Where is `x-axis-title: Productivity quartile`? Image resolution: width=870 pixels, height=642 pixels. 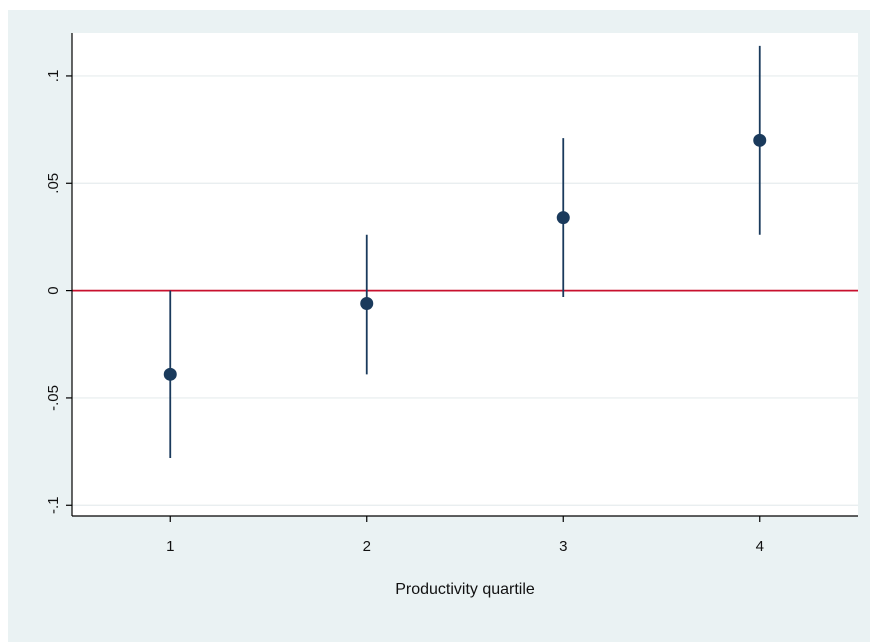 x-axis-title: Productivity quartile is located at coordinates (465, 589).